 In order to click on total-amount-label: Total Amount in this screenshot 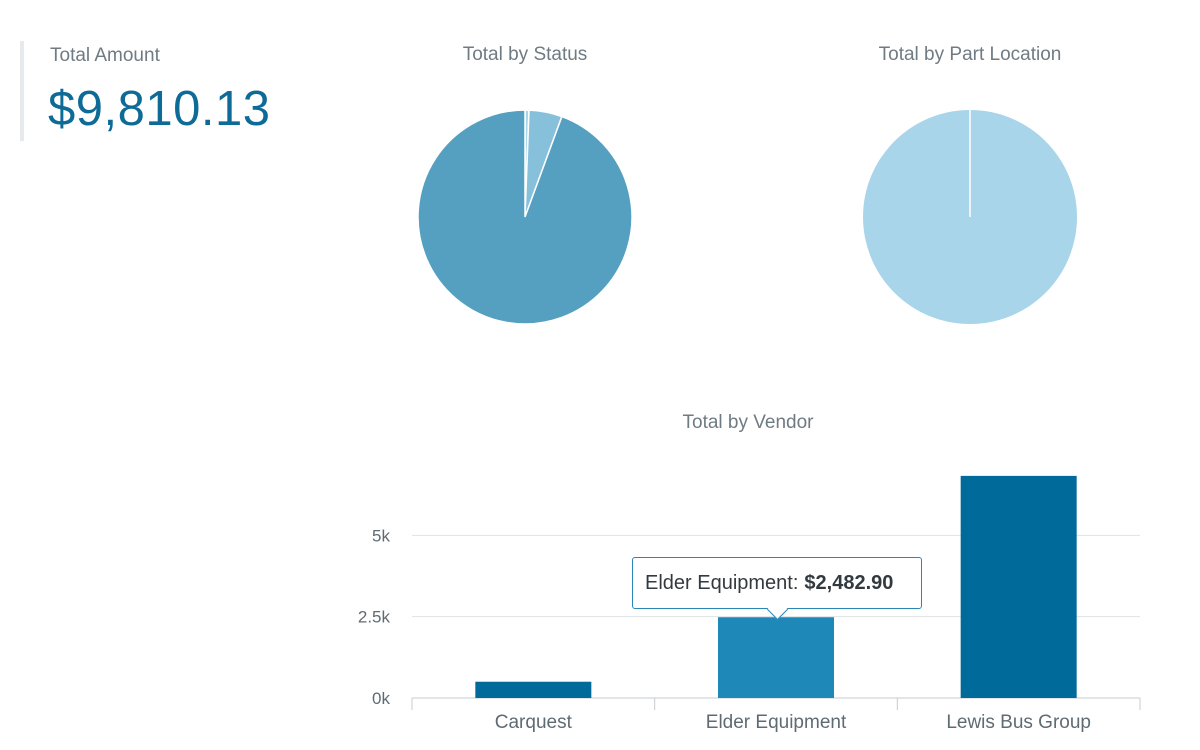, I will do `click(105, 55)`.